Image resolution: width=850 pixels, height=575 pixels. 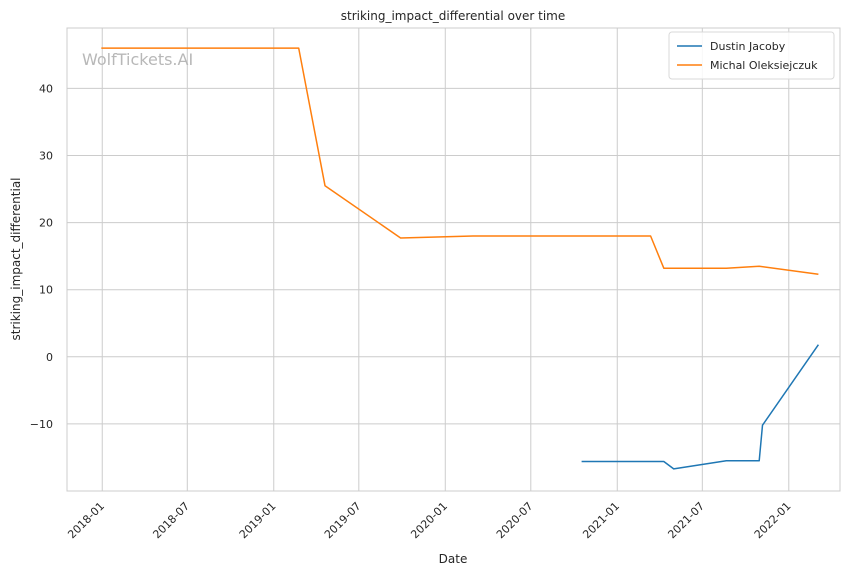 I want to click on legend-box, so click(x=751, y=55).